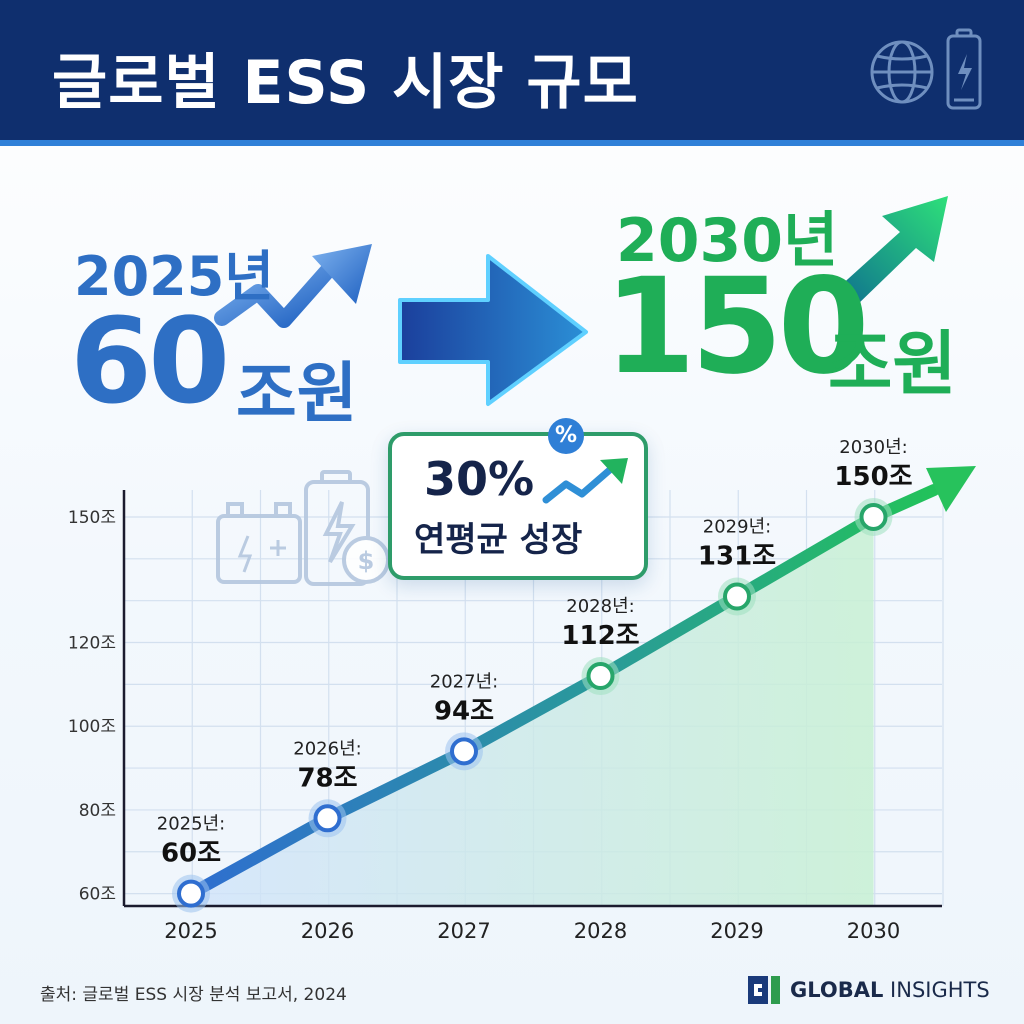 Image resolution: width=1024 pixels, height=1024 pixels. I want to click on brand-name: GLOBAL INSIGHTS, so click(890, 990).